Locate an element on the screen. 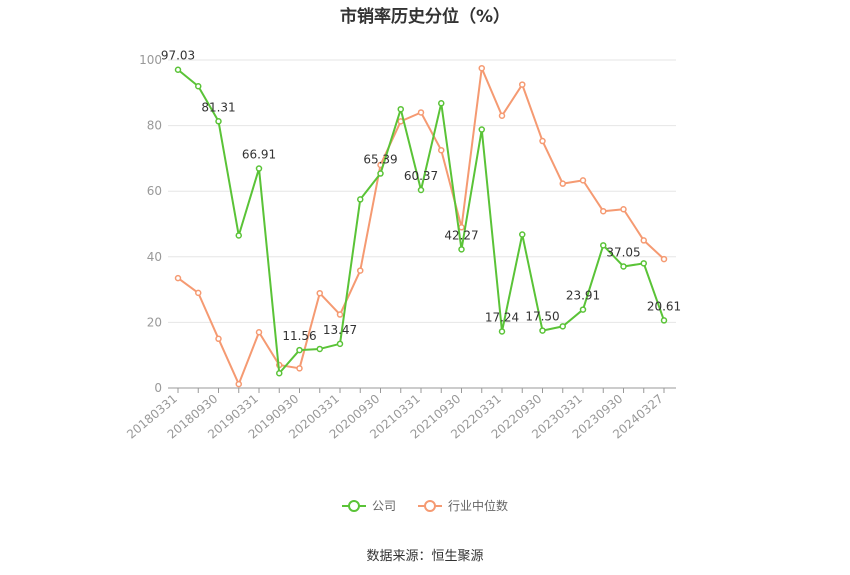 The height and width of the screenshot is (575, 850). y-tick-label: 100 is located at coordinates (150, 60).